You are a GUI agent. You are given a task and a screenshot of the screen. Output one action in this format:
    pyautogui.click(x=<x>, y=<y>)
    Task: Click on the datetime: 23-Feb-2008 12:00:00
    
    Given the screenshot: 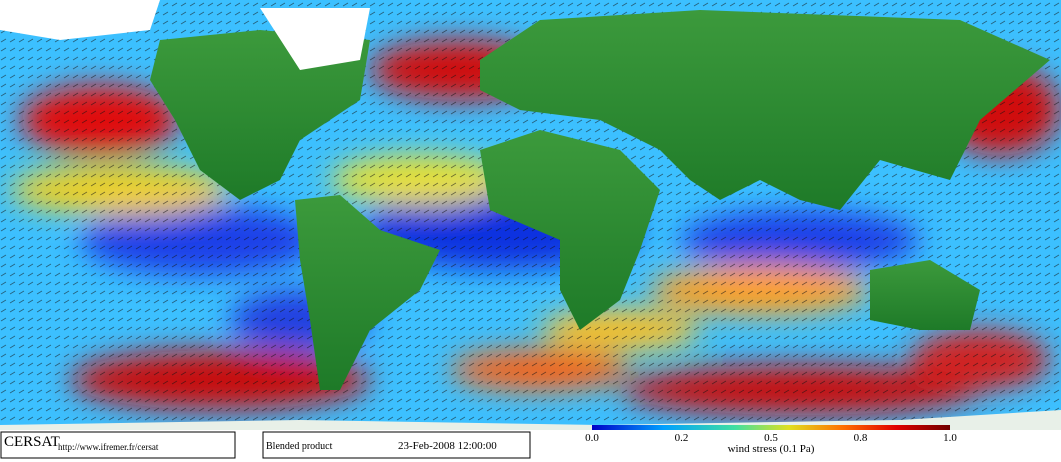 What is the action you would take?
    pyautogui.click(x=447, y=446)
    